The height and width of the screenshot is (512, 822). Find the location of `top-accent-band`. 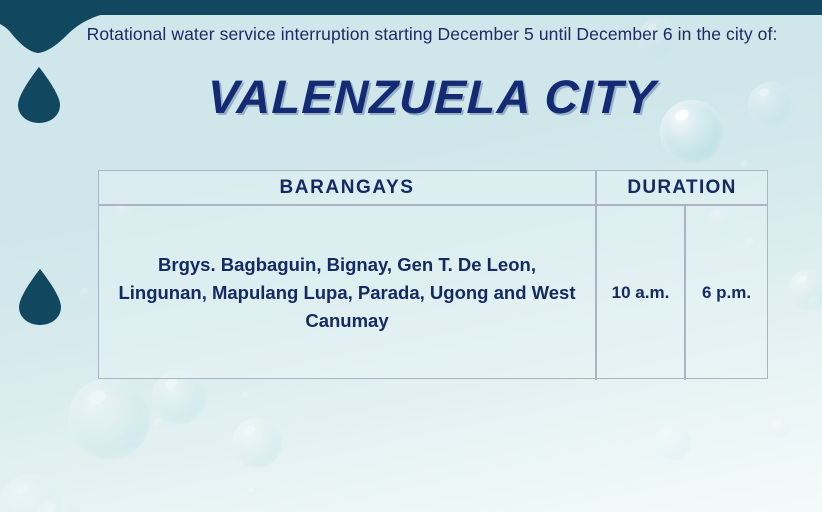

top-accent-band is located at coordinates (411, 7).